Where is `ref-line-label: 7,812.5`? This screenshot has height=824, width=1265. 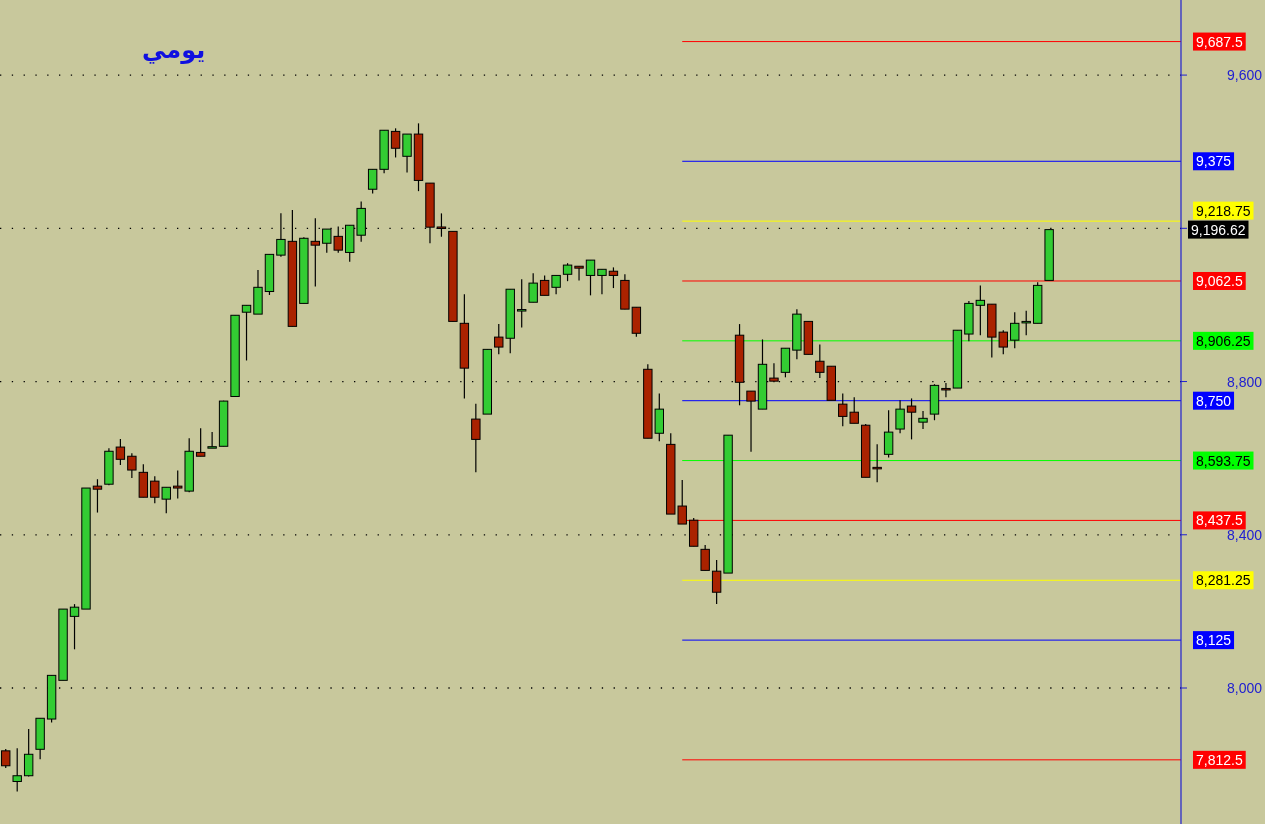
ref-line-label: 7,812.5 is located at coordinates (1219, 759).